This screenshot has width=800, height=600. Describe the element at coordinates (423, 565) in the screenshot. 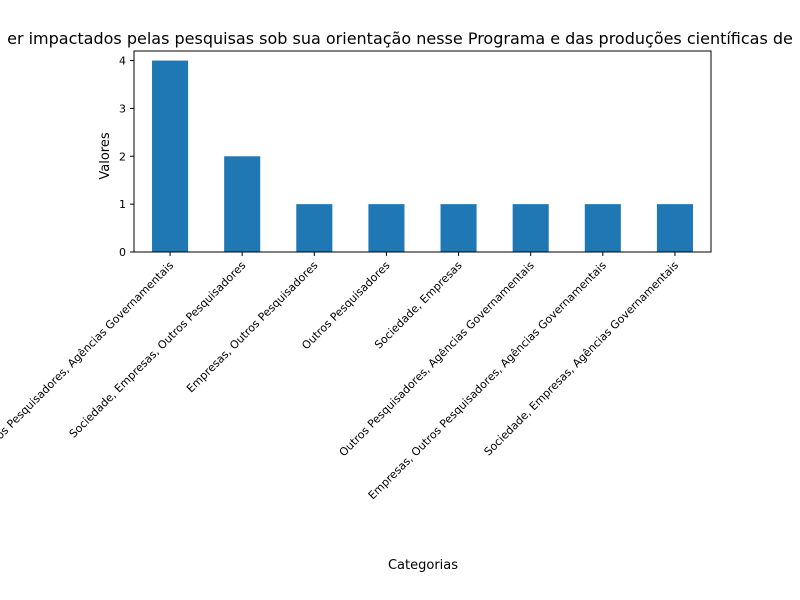

I see `x-axis-label: Categorias` at that location.